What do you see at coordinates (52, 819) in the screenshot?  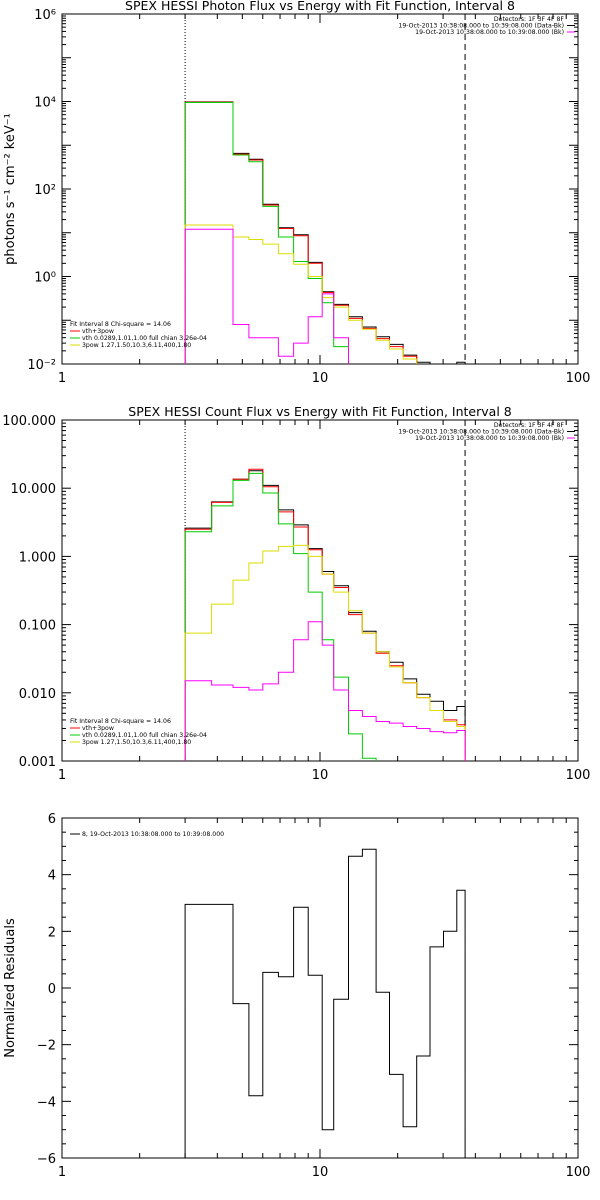 I see `y-tick-label: 6` at bounding box center [52, 819].